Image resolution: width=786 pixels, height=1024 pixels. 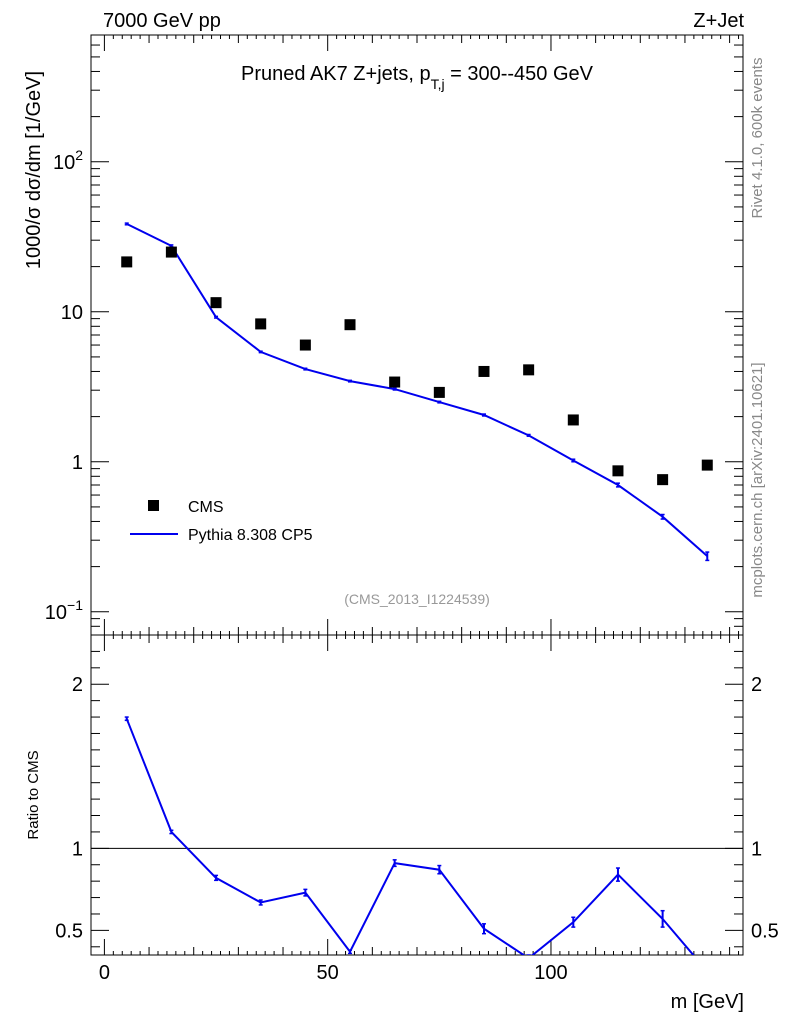 I want to click on main-y-tick-label: 10⁻¹, so click(x=64, y=610).